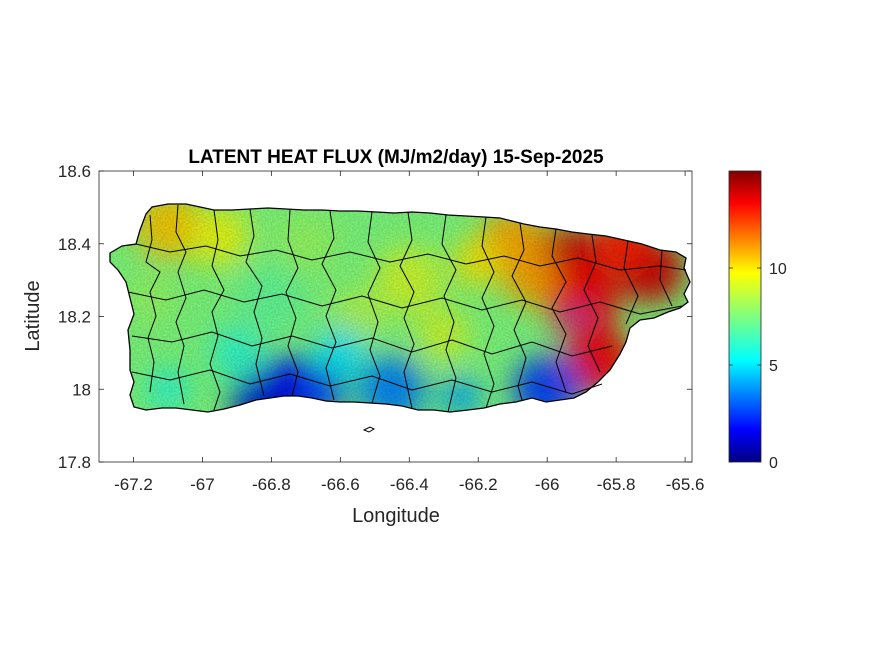  Describe the element at coordinates (340, 484) in the screenshot. I see `x-tick-label: -66.6` at that location.